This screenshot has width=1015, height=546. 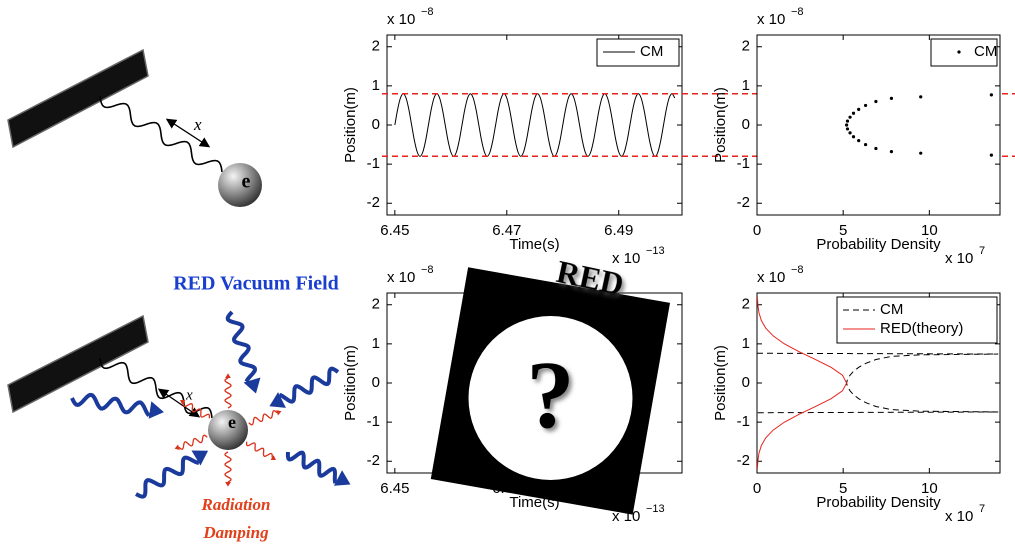 I want to click on displacement-label: x, so click(x=197, y=124).